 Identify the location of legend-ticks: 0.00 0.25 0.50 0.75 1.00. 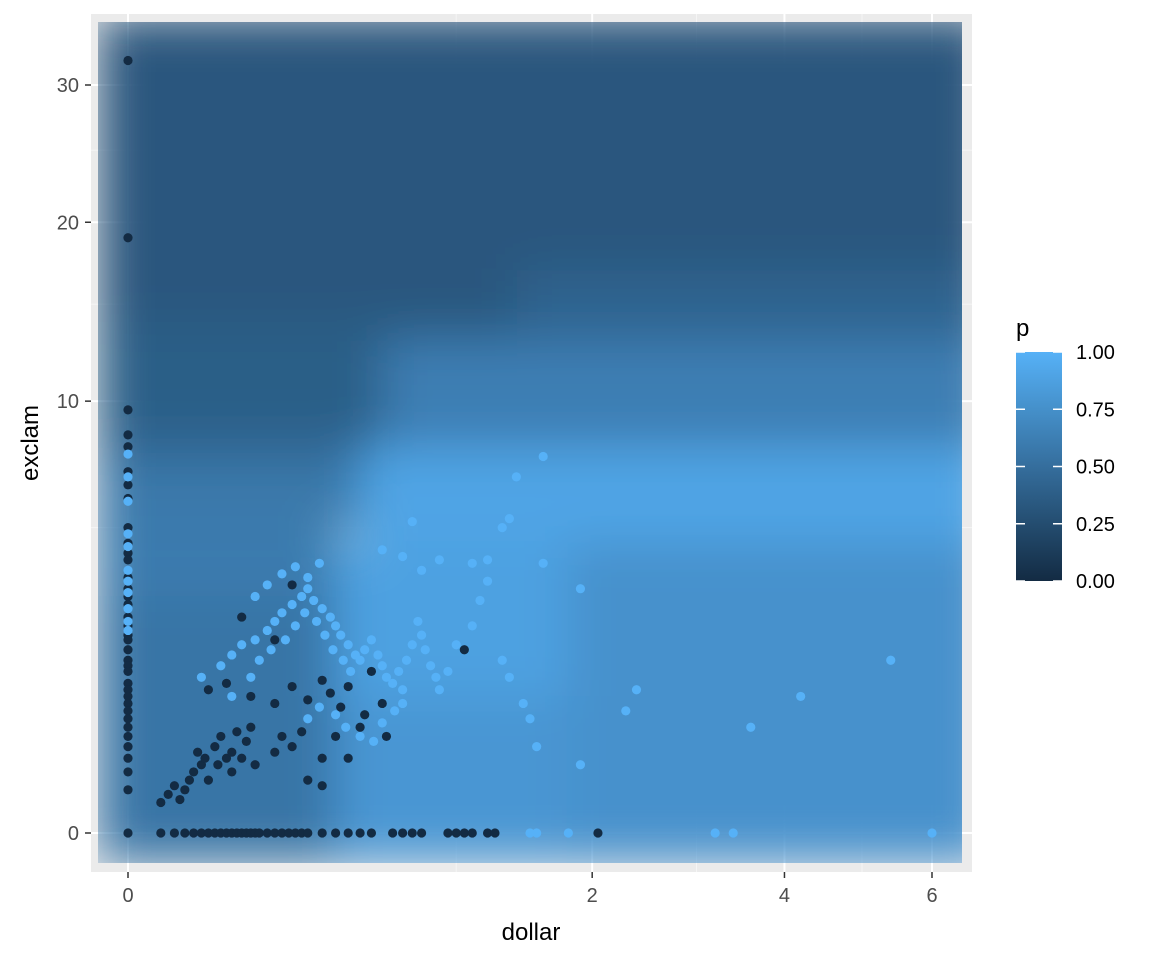
(1065, 467).